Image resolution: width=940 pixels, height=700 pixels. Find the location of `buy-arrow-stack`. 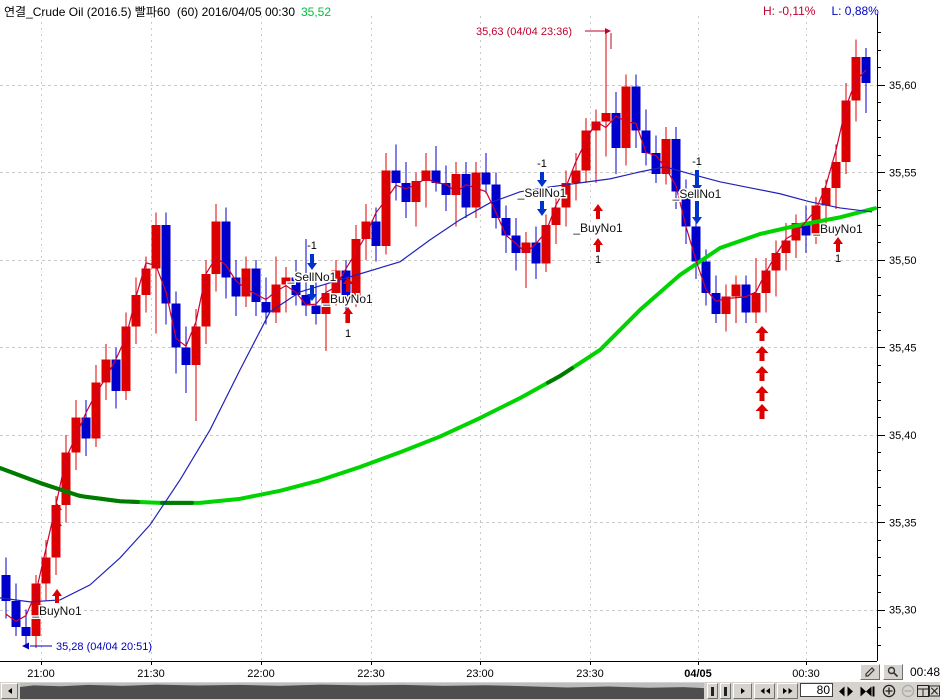

buy-arrow-stack is located at coordinates (762, 372).